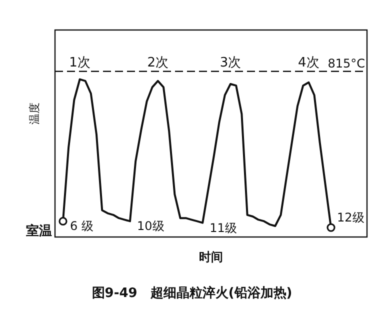 This screenshot has height=327, width=384. I want to click on y-axis-title: 温度, so click(34, 113).